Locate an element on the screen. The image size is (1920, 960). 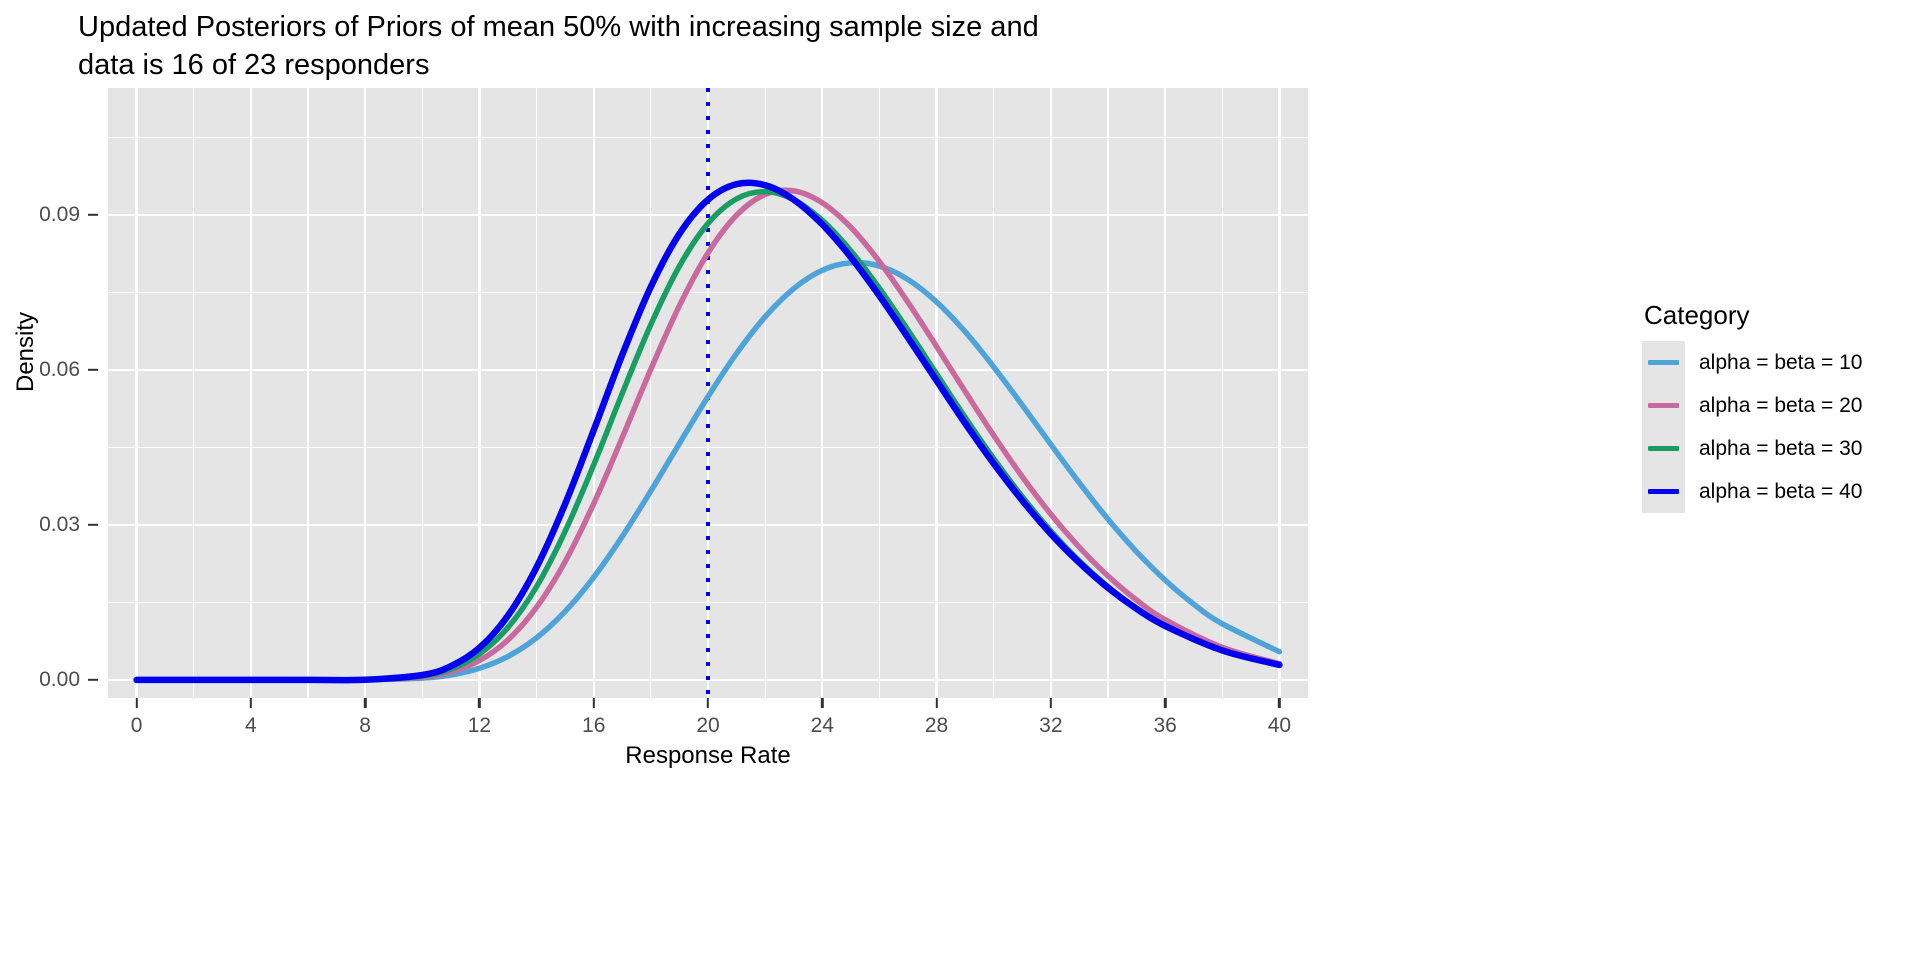
x-tick-label: 32 is located at coordinates (1051, 725).